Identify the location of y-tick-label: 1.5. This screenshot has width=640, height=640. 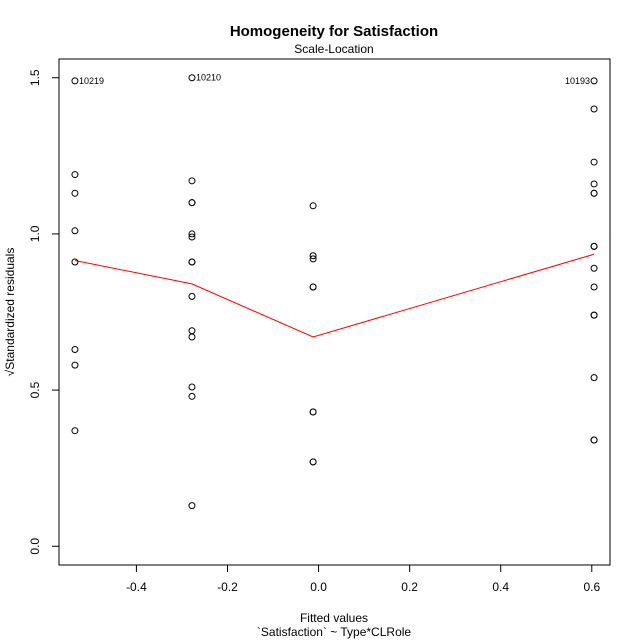
(35, 77).